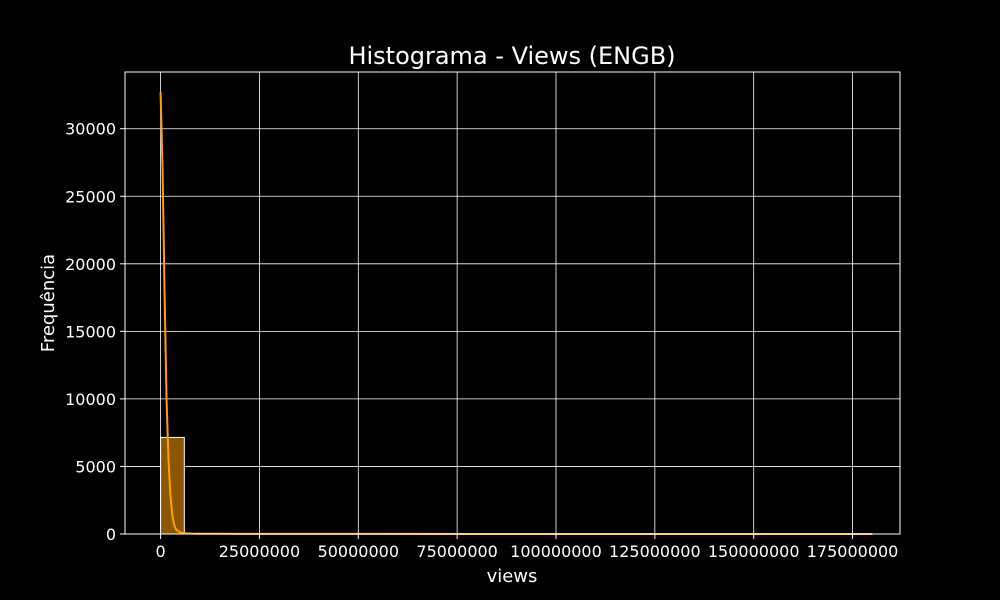  I want to click on y-tick-label-4: 20000, so click(90, 264).